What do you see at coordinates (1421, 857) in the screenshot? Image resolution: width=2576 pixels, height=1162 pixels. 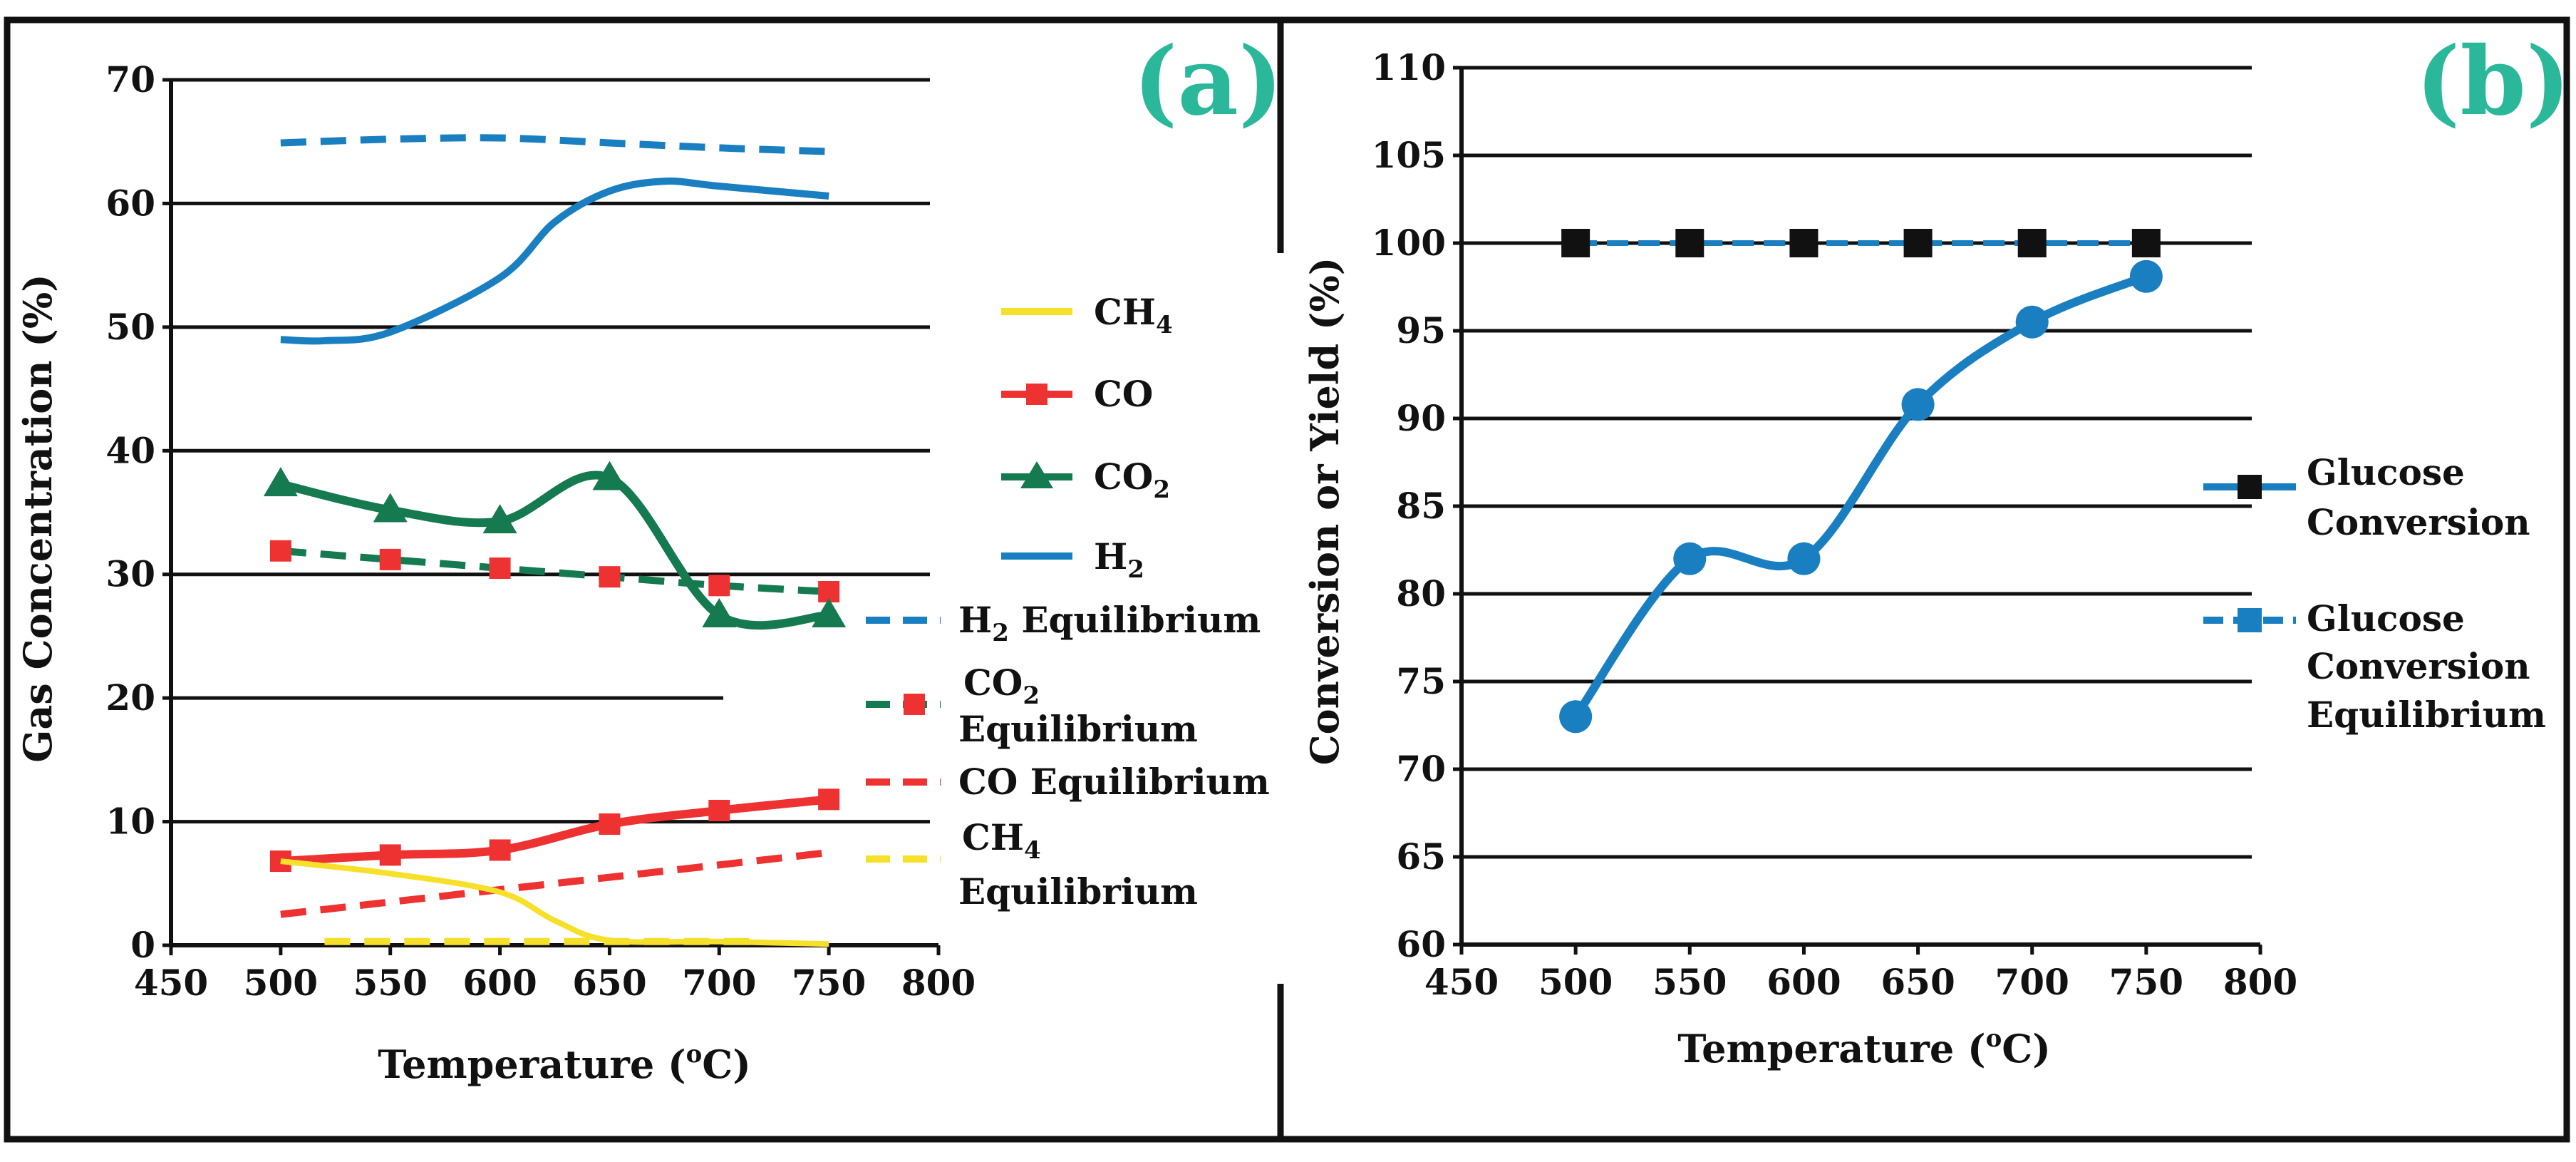 I see `ytick-b-65: 65` at bounding box center [1421, 857].